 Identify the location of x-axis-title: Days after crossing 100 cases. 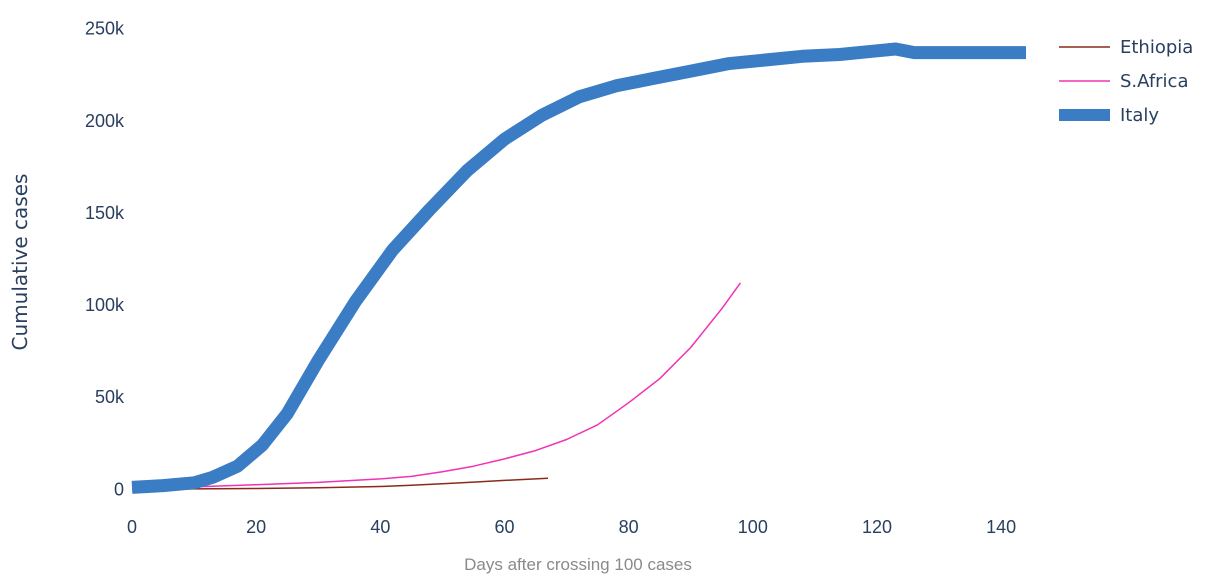
(578, 564).